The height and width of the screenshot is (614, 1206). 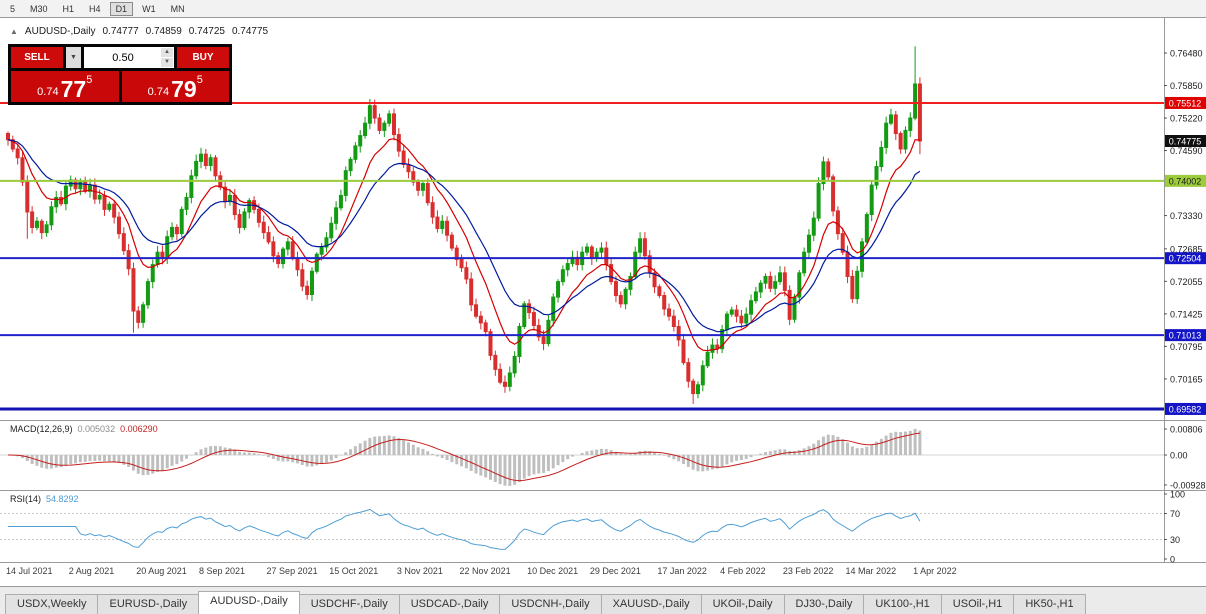 I want to click on macd-panel: 0.00806 0.00 -0.00928, so click(x=603, y=457).